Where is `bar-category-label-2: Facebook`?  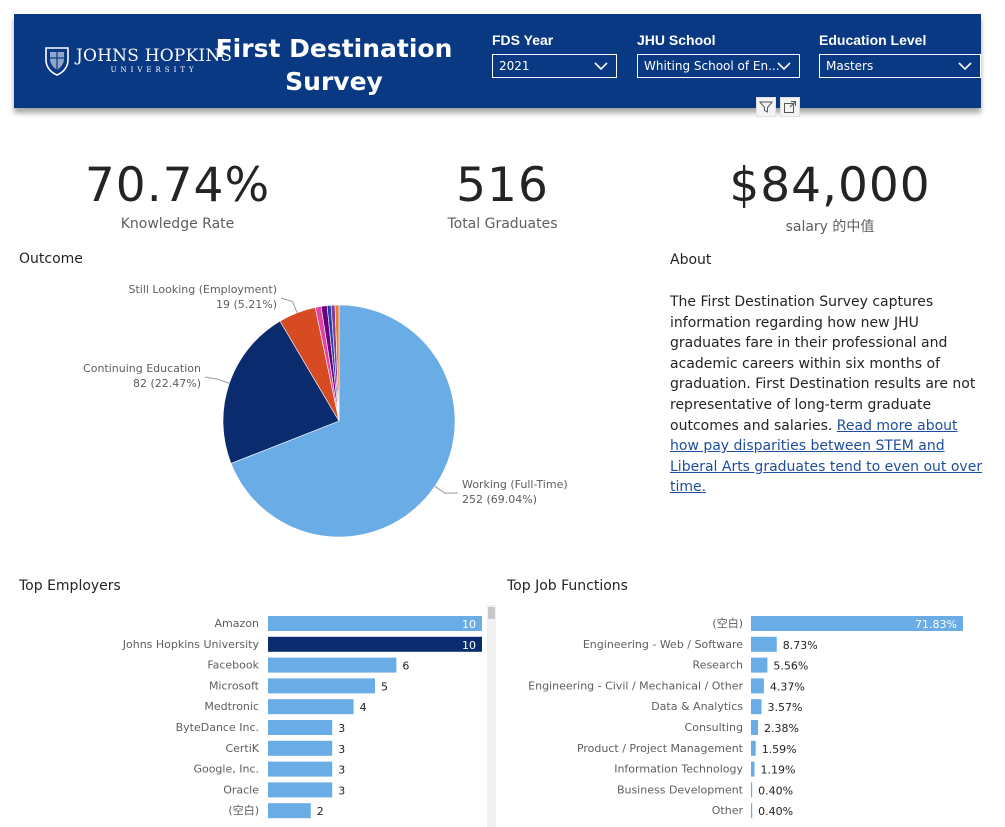 bar-category-label-2: Facebook is located at coordinates (233, 665).